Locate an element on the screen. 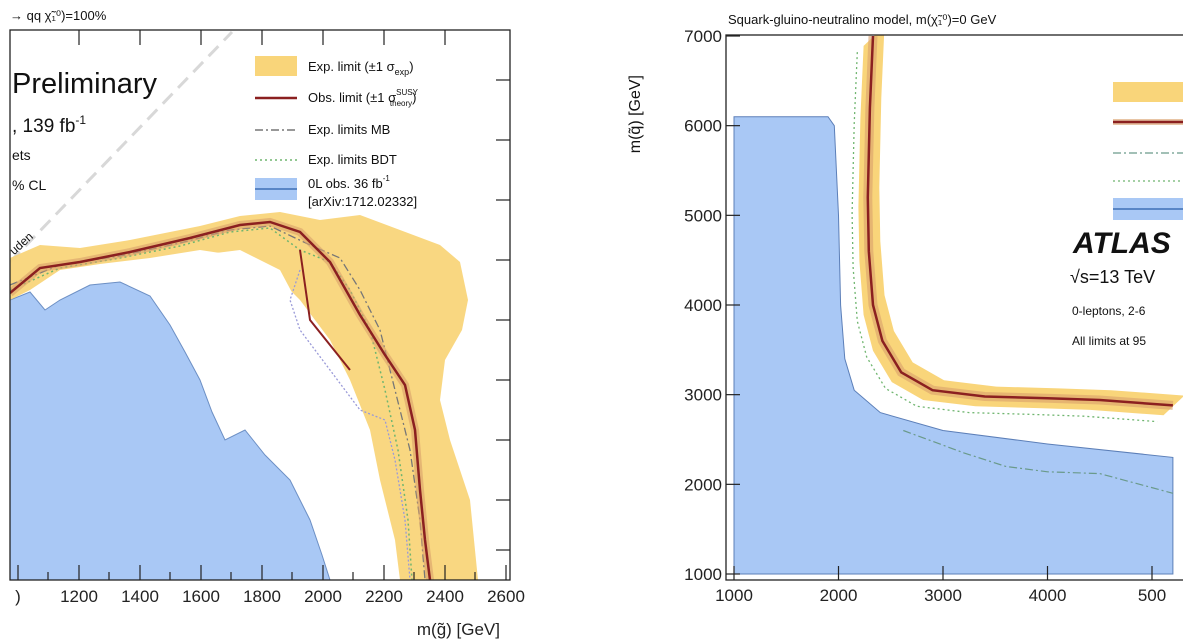  right-xtick-label: 3000 is located at coordinates (943, 595).